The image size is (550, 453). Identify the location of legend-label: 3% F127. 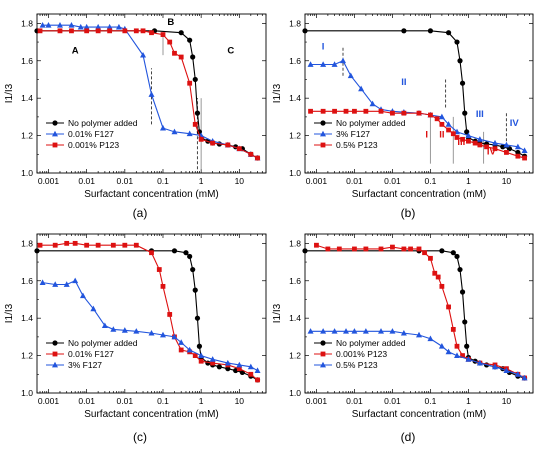
(353, 134).